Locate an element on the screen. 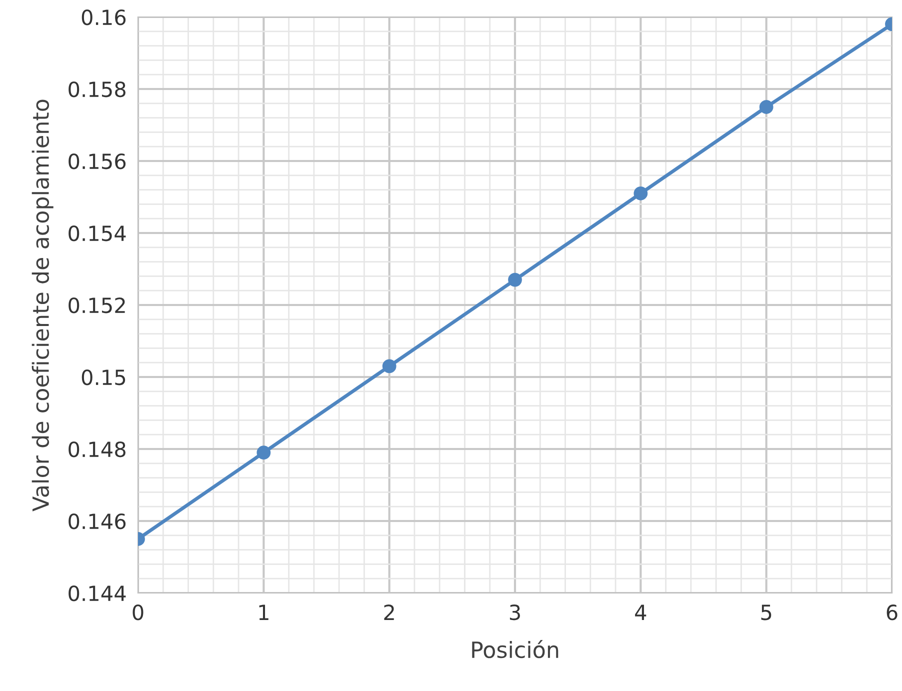 This screenshot has width=902, height=691. x-axis-title: Posición is located at coordinates (515, 649).